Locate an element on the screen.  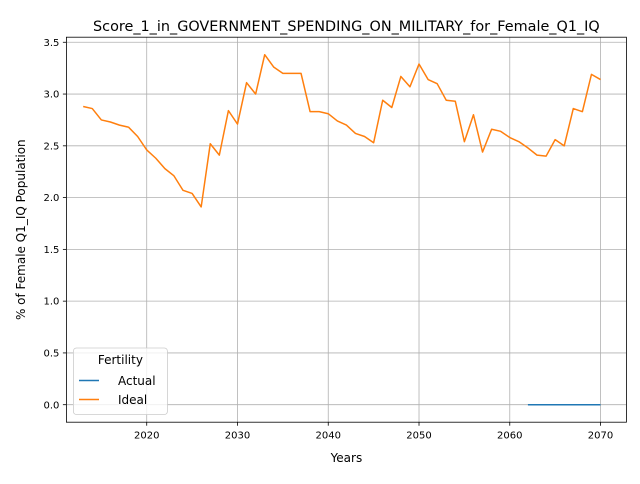
legend: Fertility Actual Ideal is located at coordinates (120, 381).